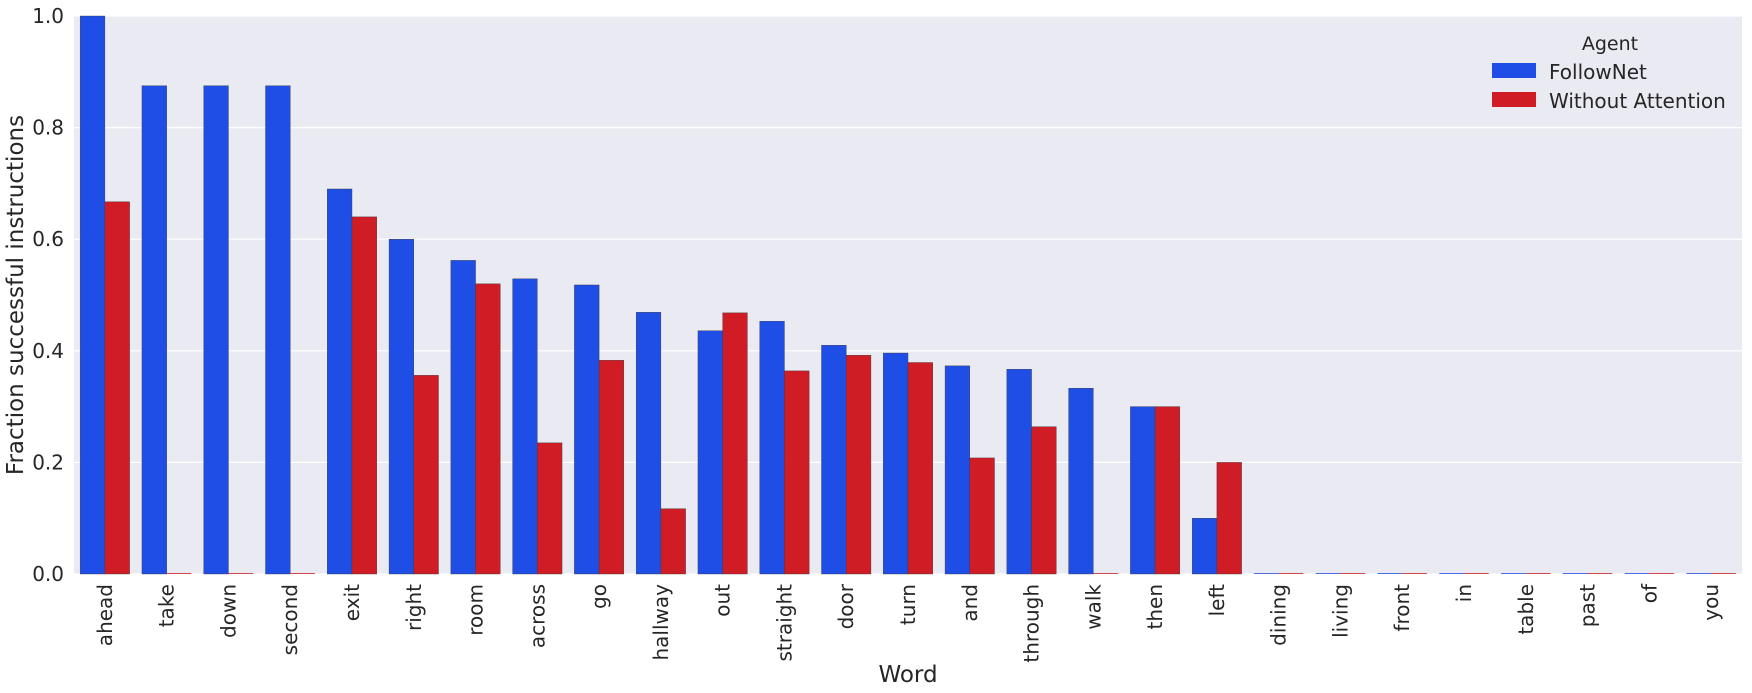 The width and height of the screenshot is (1752, 693). Describe the element at coordinates (1637, 101) in the screenshot. I see `legend-label-without-attention: Without Attention` at that location.